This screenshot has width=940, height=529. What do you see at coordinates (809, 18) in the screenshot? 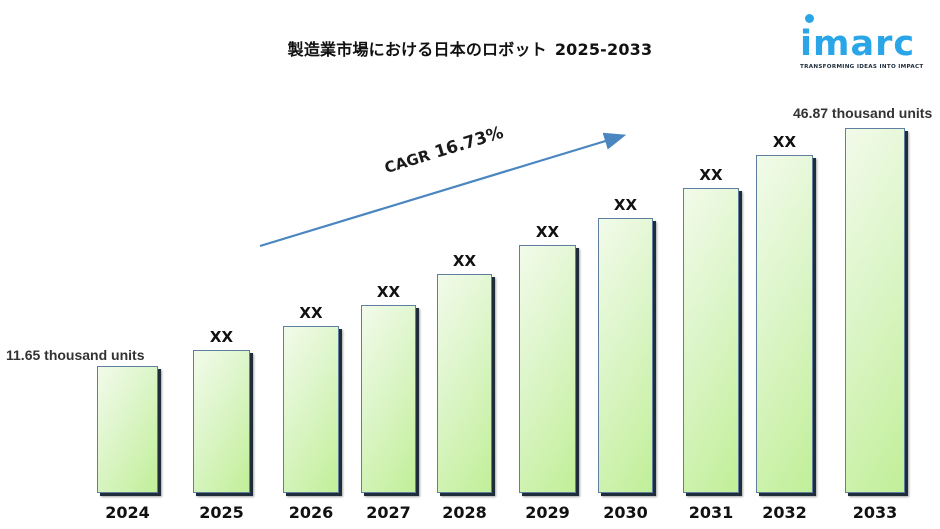
I see `logo-dot-icon` at bounding box center [809, 18].